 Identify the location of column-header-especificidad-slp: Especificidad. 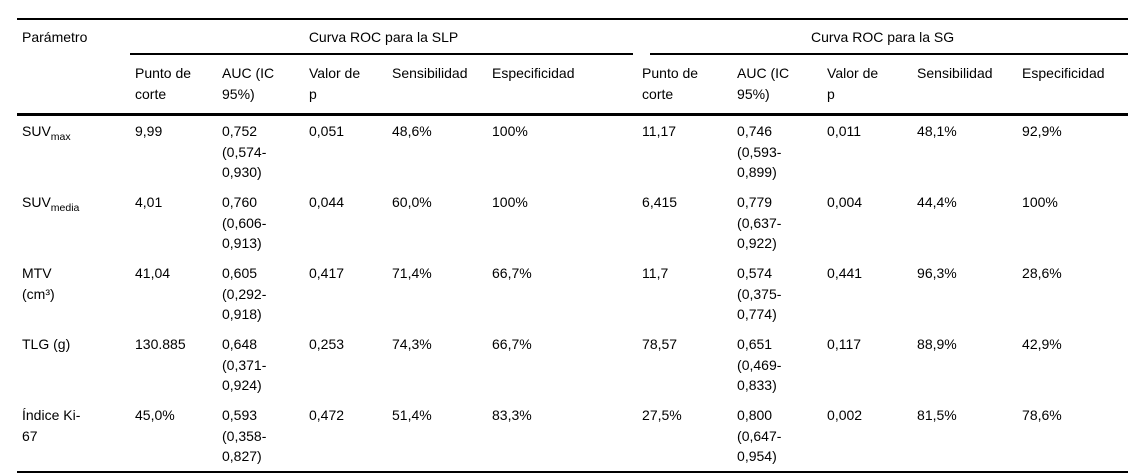
(562, 85).